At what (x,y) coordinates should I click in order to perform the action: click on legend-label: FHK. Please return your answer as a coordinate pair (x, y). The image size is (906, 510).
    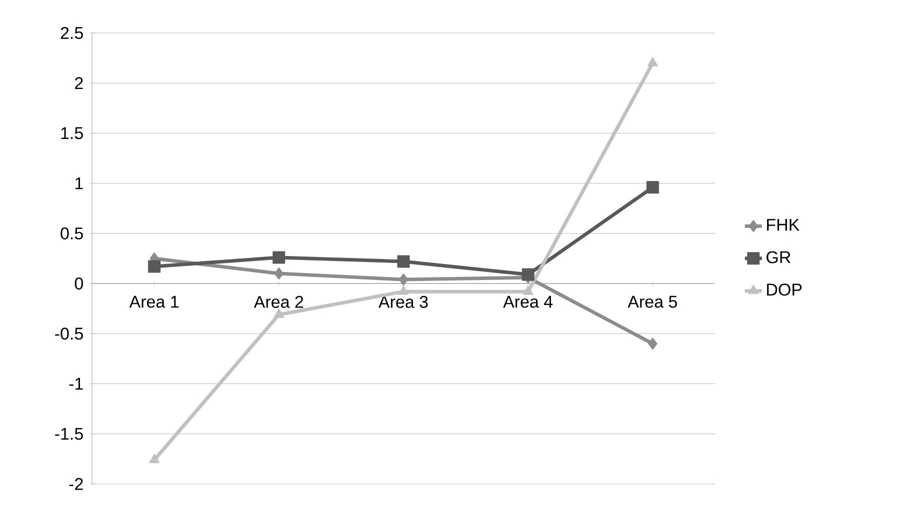
    Looking at the image, I should click on (783, 224).